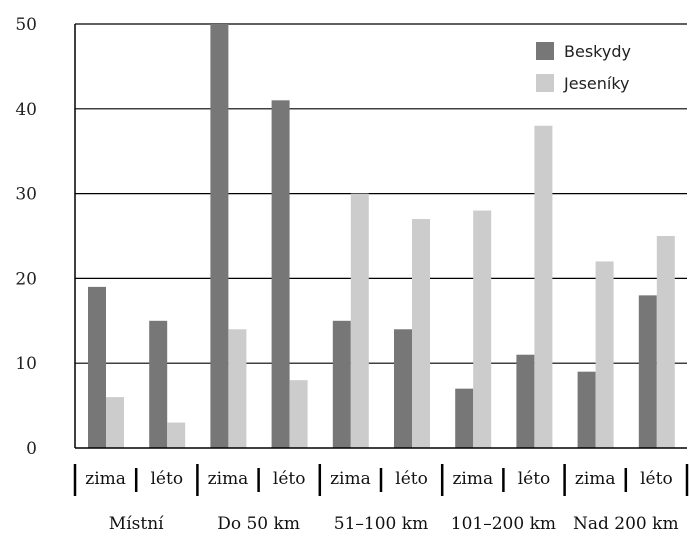 The image size is (690, 538). What do you see at coordinates (381, 524) in the screenshot?
I see `group-label: 51–100 km` at bounding box center [381, 524].